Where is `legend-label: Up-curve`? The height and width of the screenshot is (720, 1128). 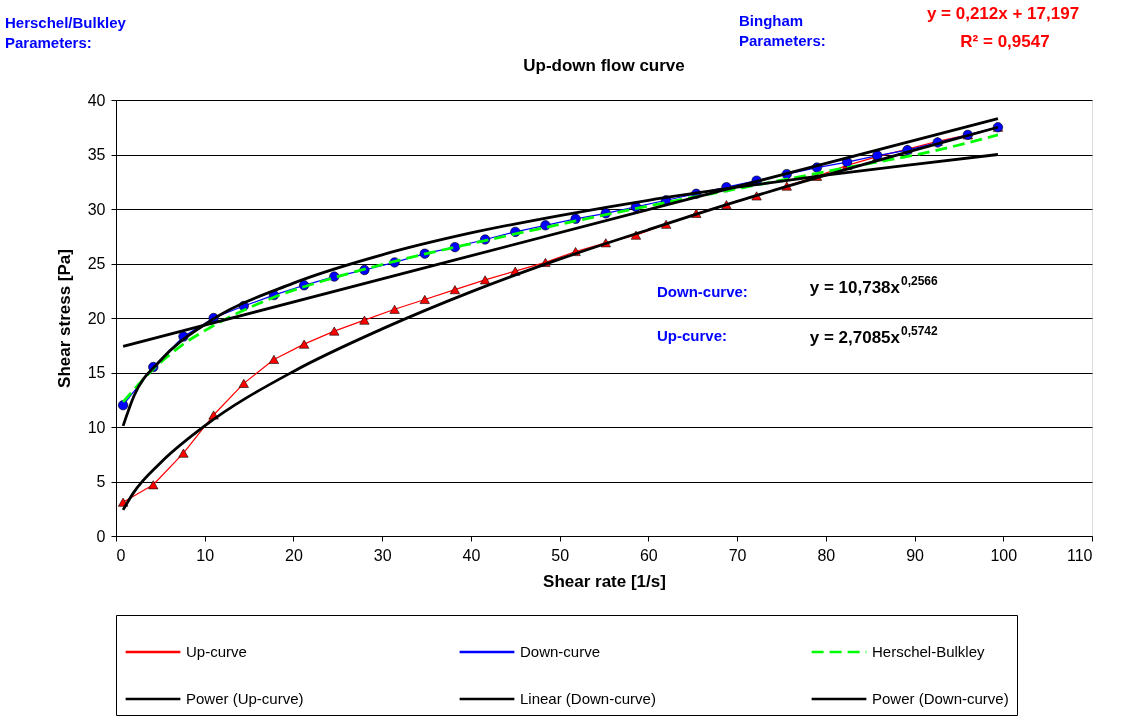
legend-label: Up-curve is located at coordinates (216, 651).